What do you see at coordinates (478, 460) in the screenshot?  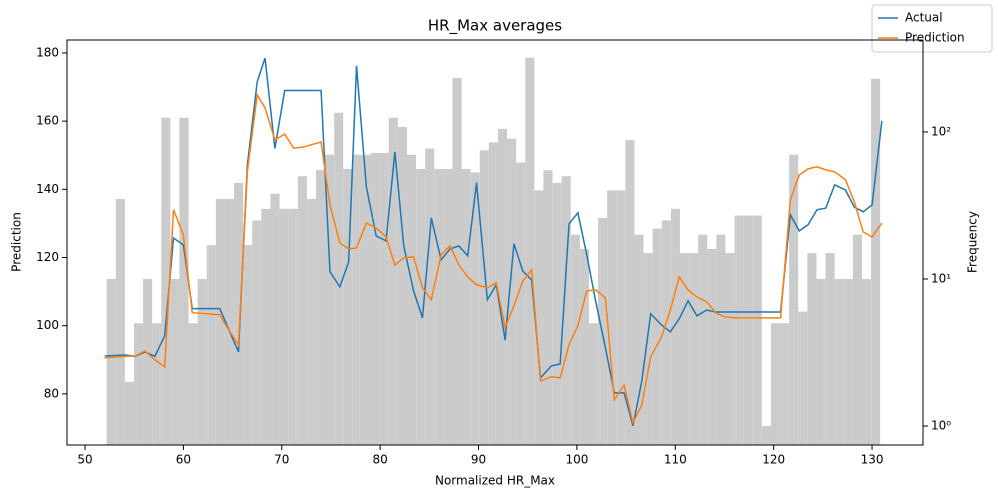 I see `x-tick-label: 90` at bounding box center [478, 460].